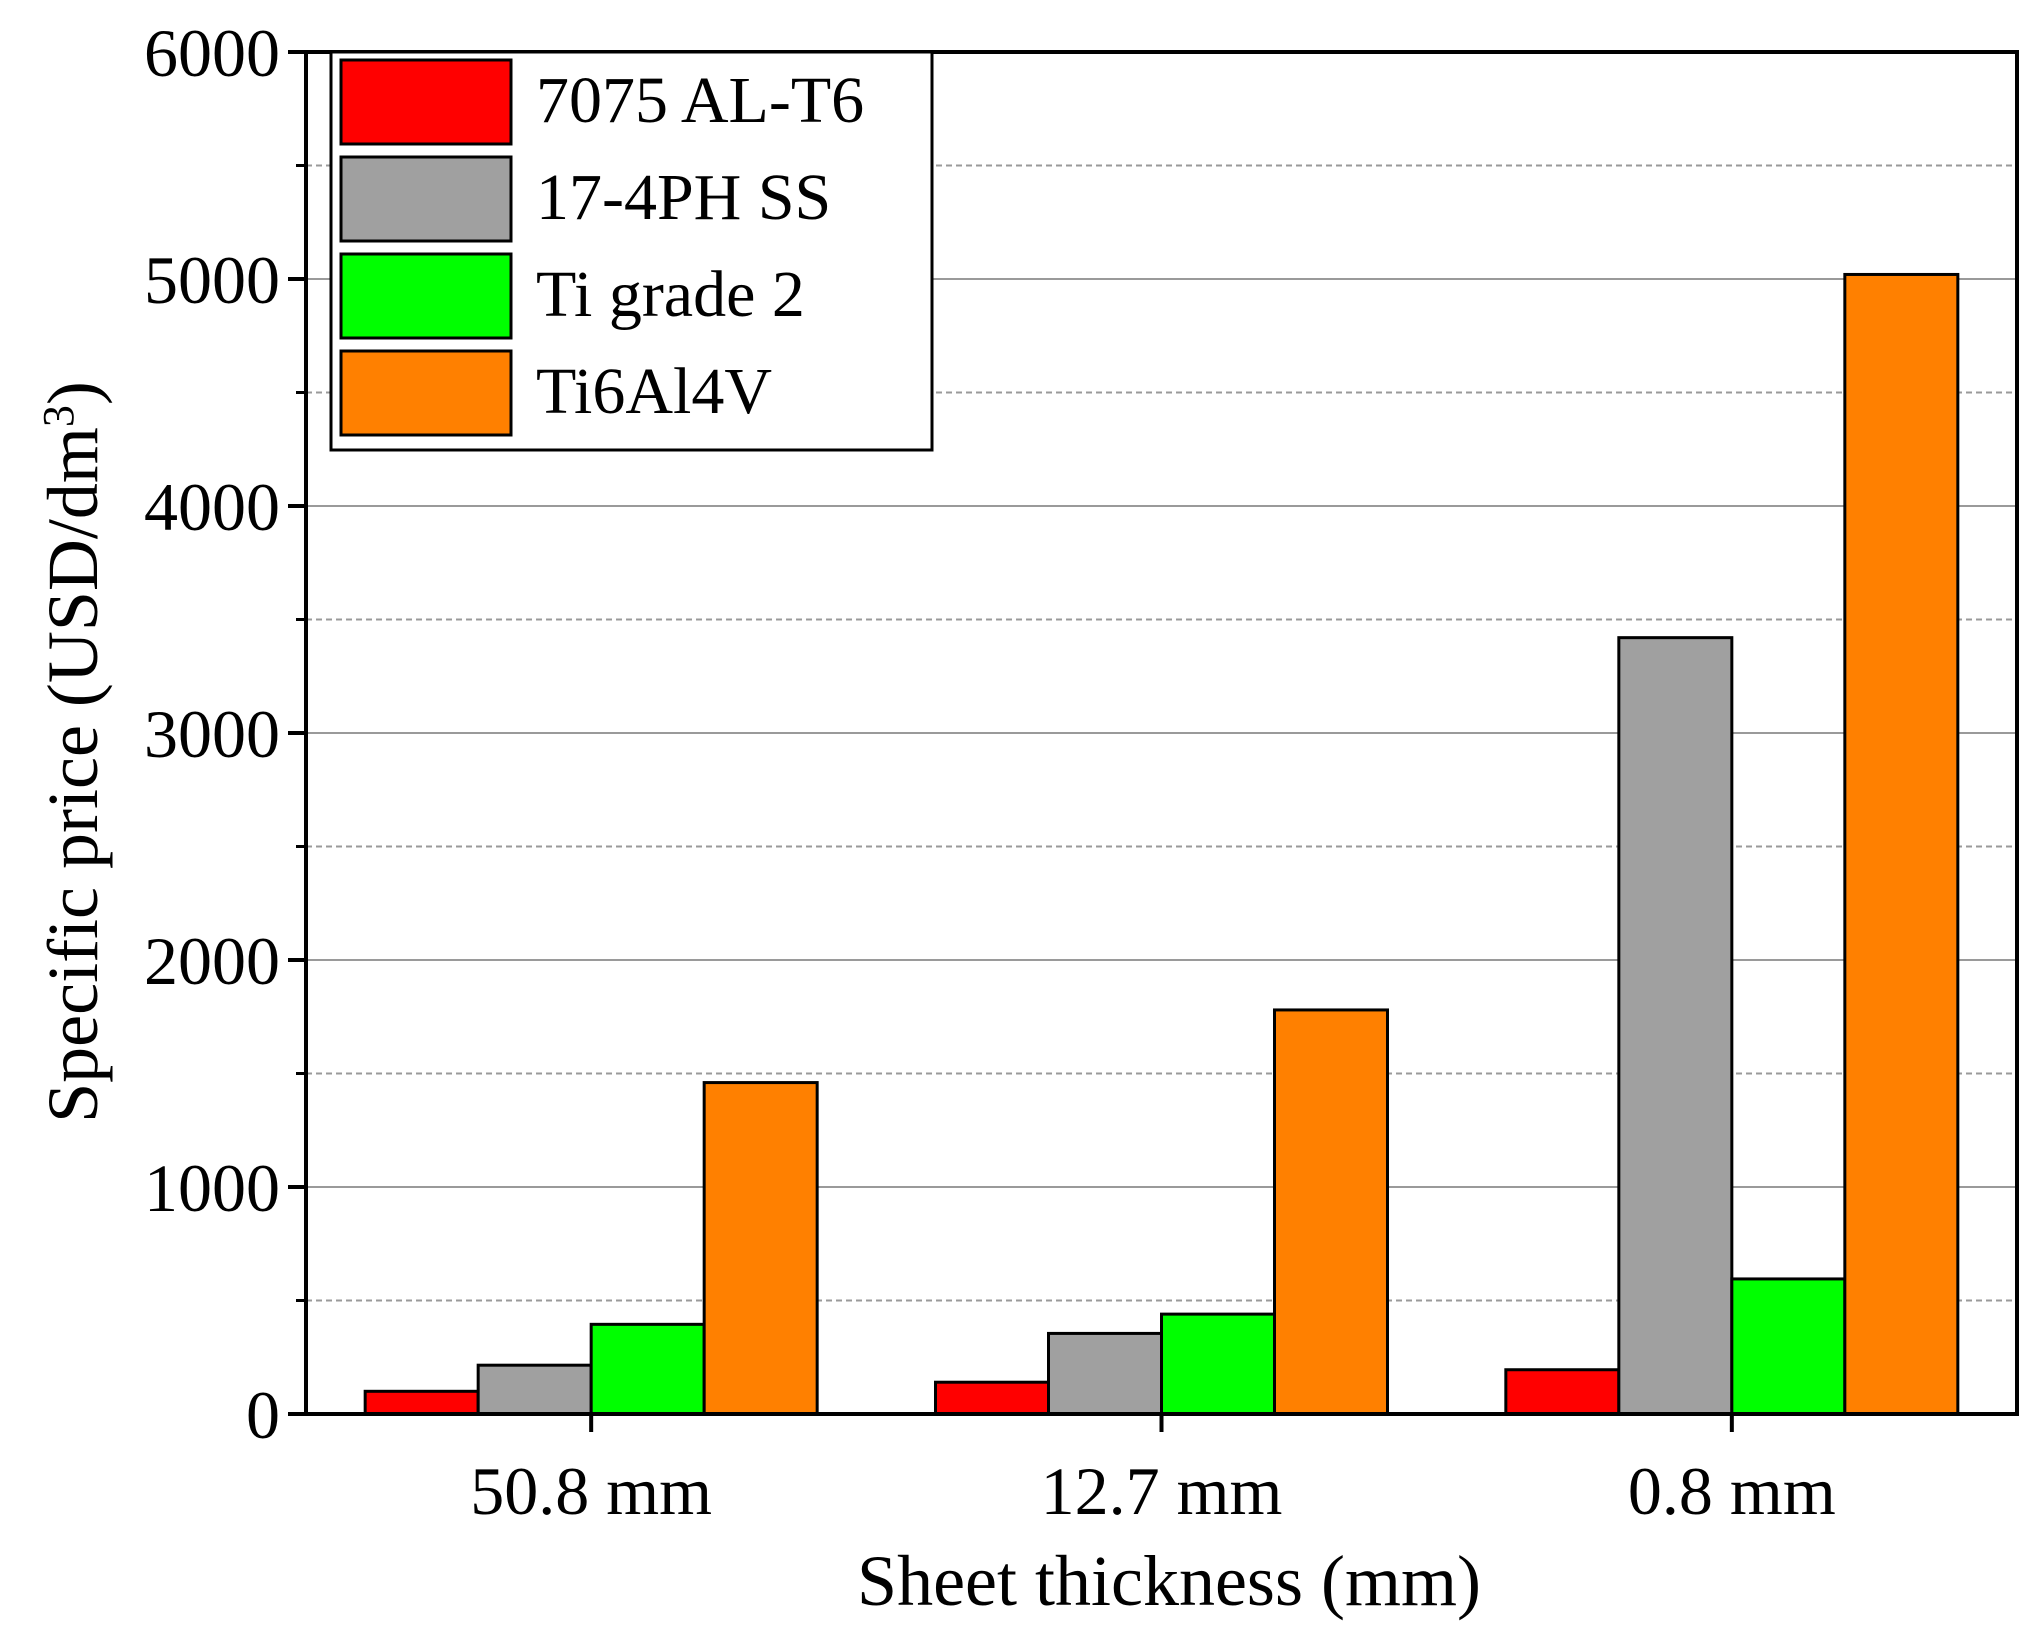  Describe the element at coordinates (212, 280) in the screenshot. I see `y-tick-label: 5000` at that location.